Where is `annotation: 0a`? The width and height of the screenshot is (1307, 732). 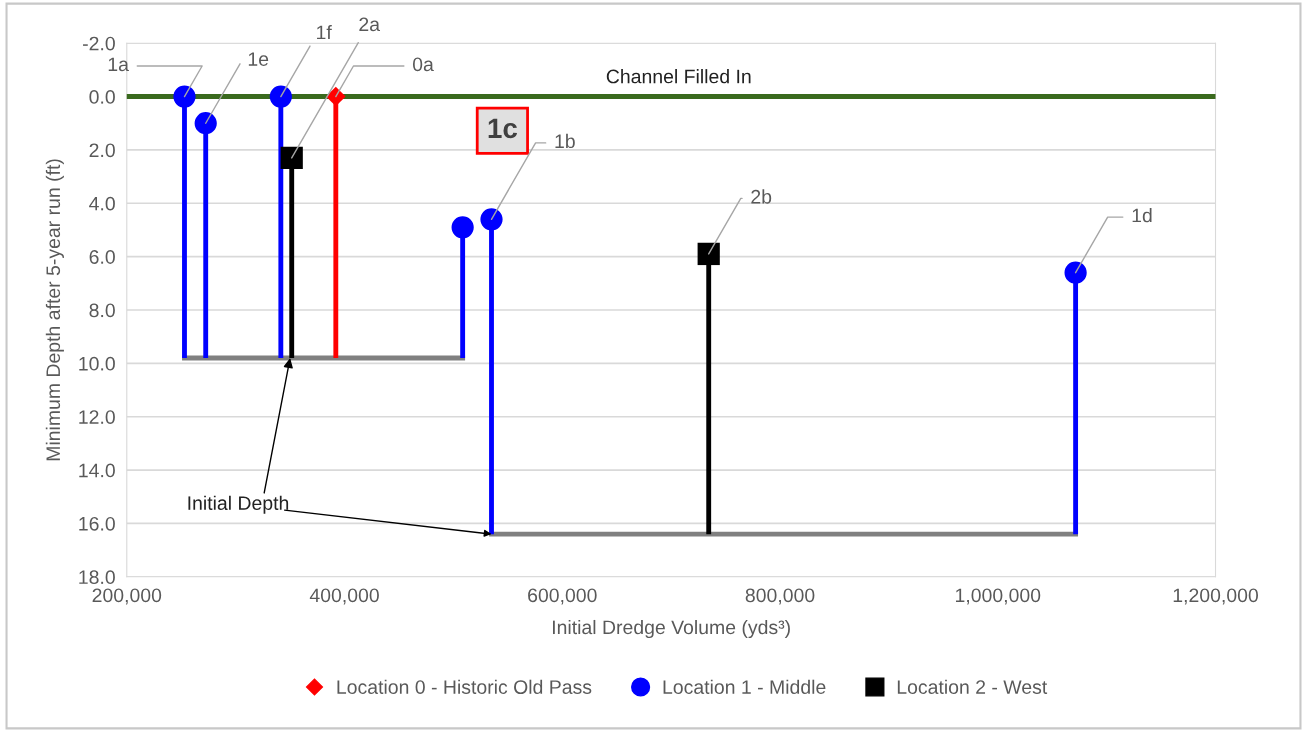
annotation: 0a is located at coordinates (423, 64).